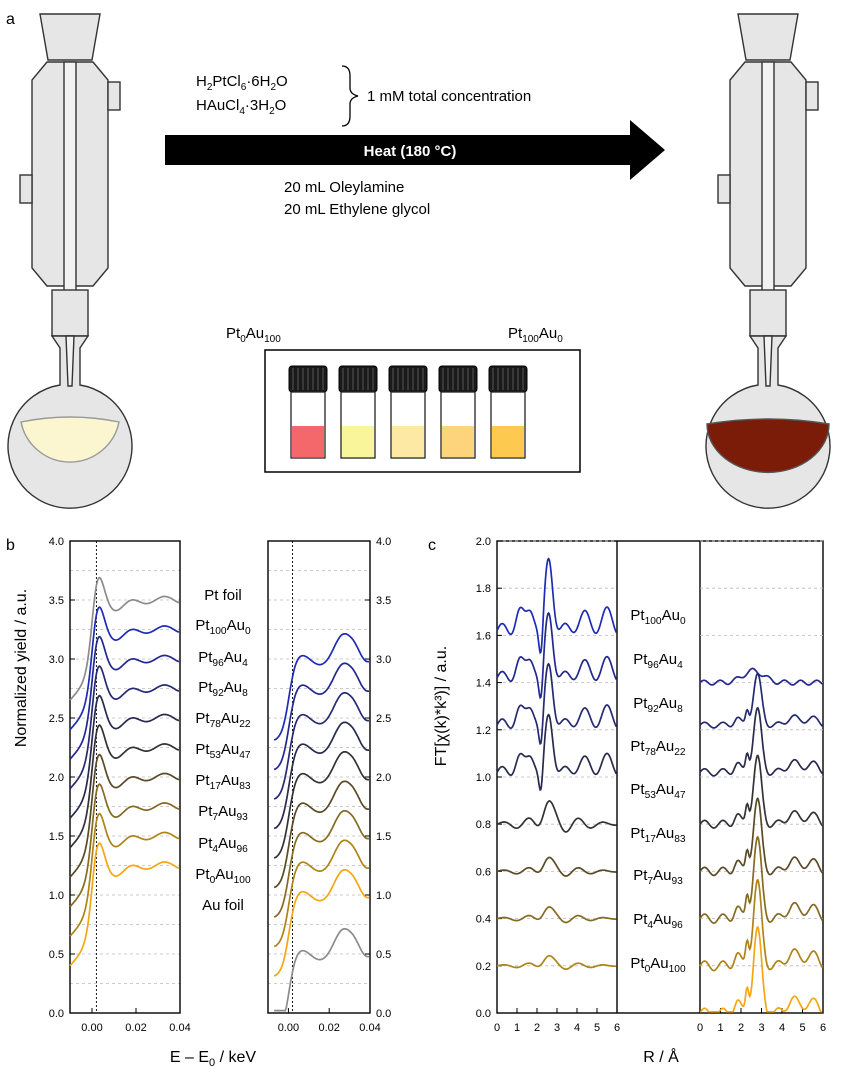  What do you see at coordinates (410, 151) in the screenshot?
I see `heat-label: Heat (180 °C)` at bounding box center [410, 151].